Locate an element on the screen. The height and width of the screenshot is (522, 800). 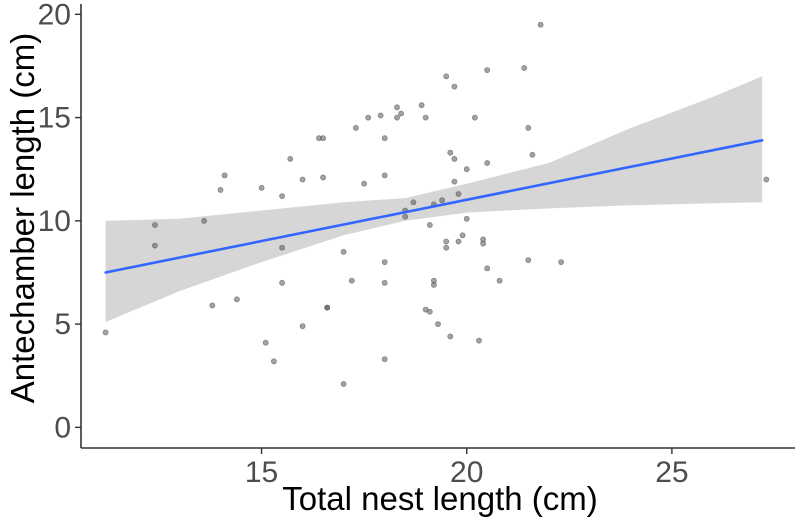
y-axis-title: Antechamber length (cm) is located at coordinates (22, 218).